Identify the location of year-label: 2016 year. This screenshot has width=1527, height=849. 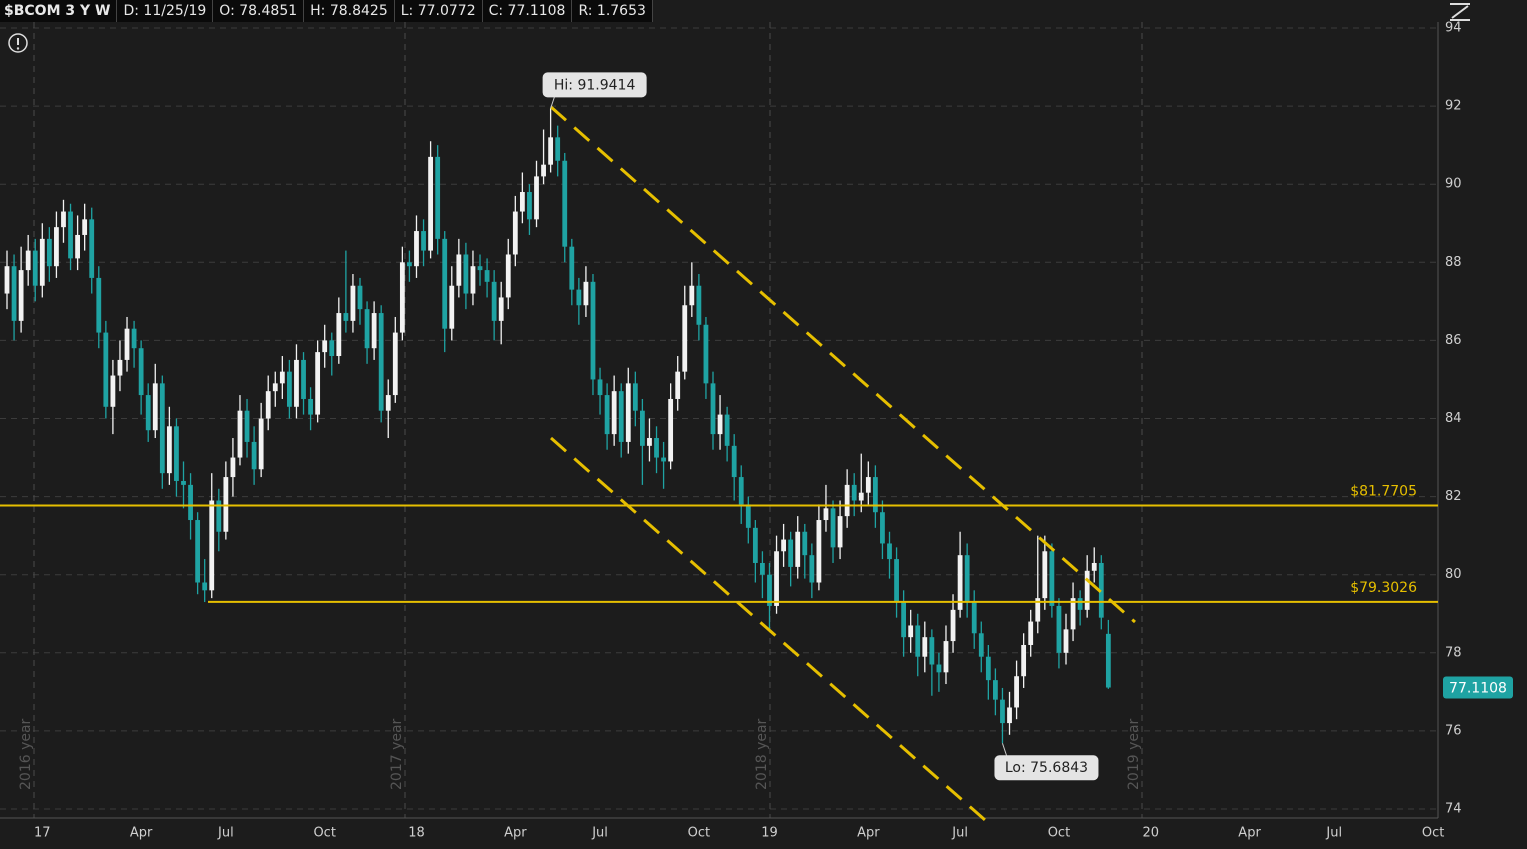
(26, 754).